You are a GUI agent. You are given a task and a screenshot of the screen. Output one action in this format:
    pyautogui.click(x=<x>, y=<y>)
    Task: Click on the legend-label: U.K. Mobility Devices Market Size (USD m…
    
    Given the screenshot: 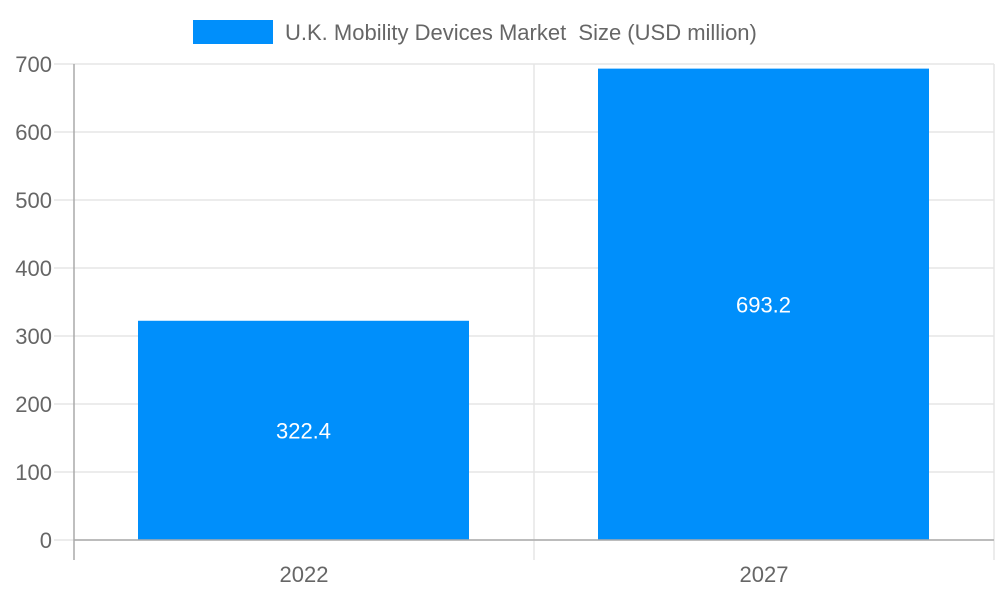 What is the action you would take?
    pyautogui.click(x=521, y=32)
    